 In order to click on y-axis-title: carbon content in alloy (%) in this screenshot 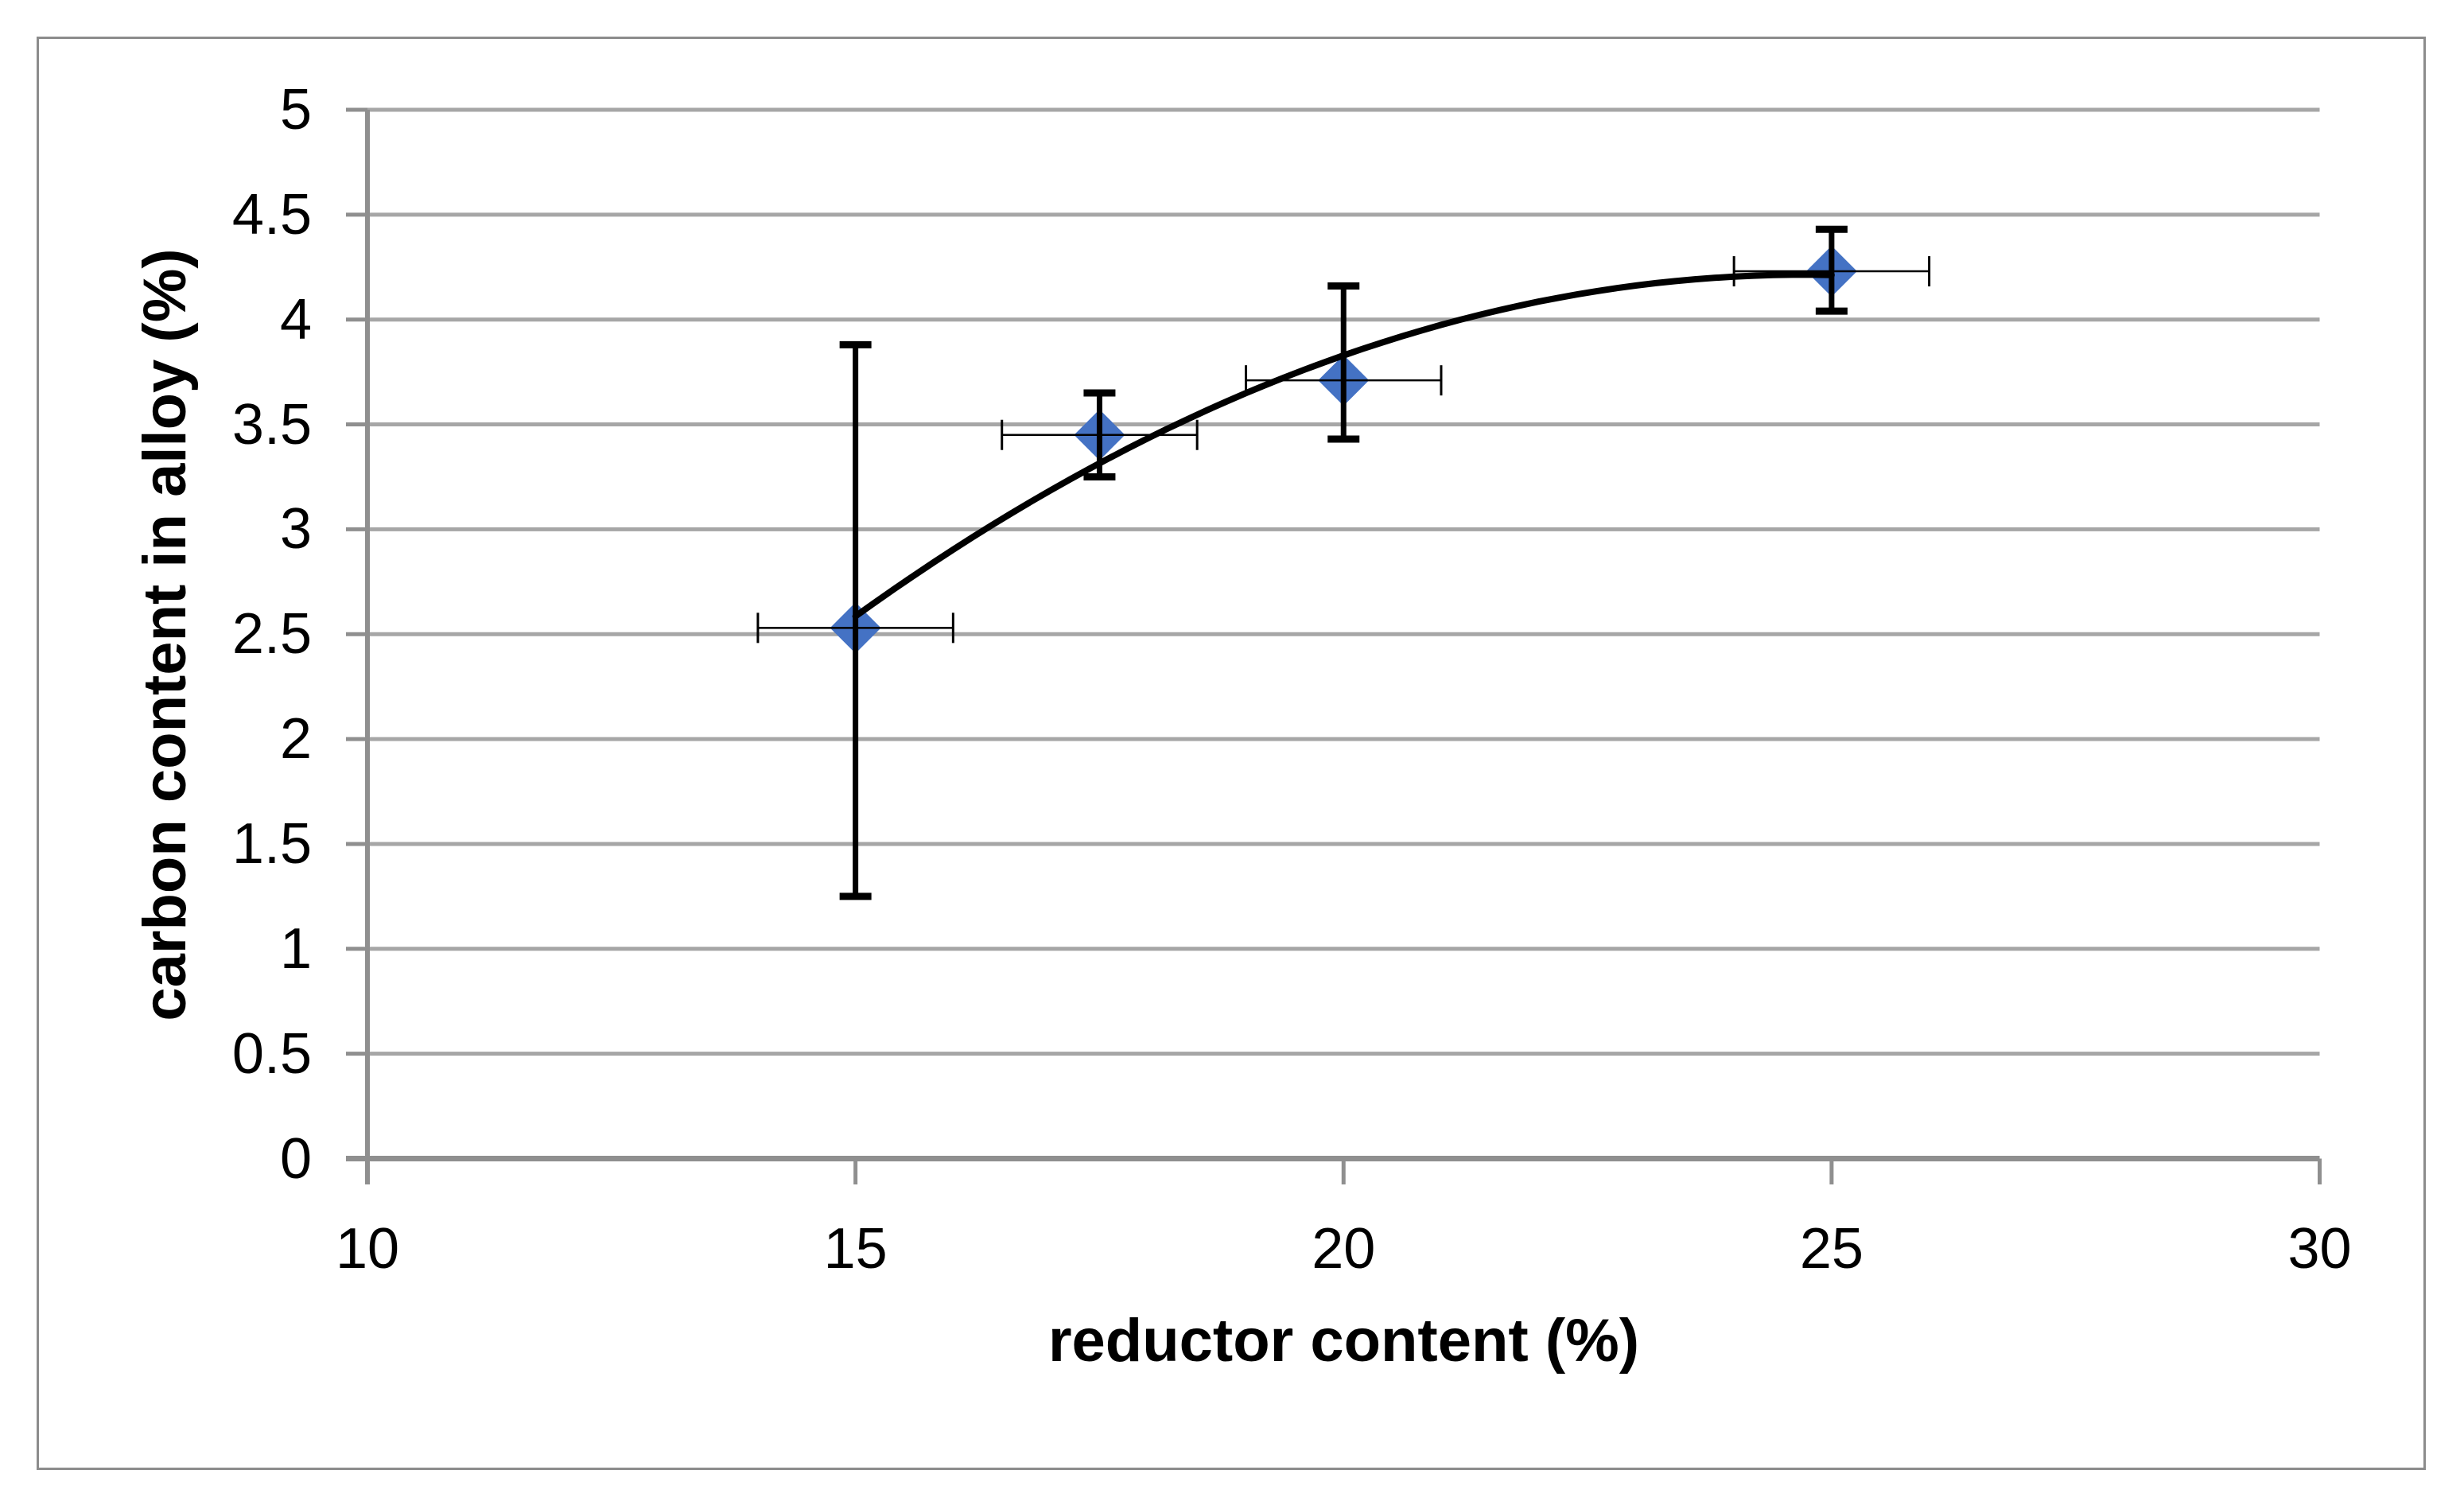, I will do `click(165, 634)`.